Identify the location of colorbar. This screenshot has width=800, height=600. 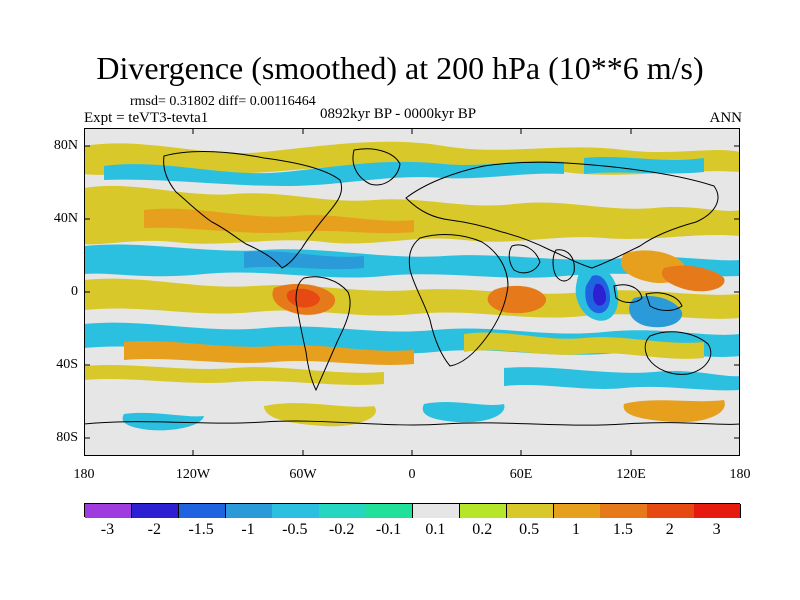
(413, 510).